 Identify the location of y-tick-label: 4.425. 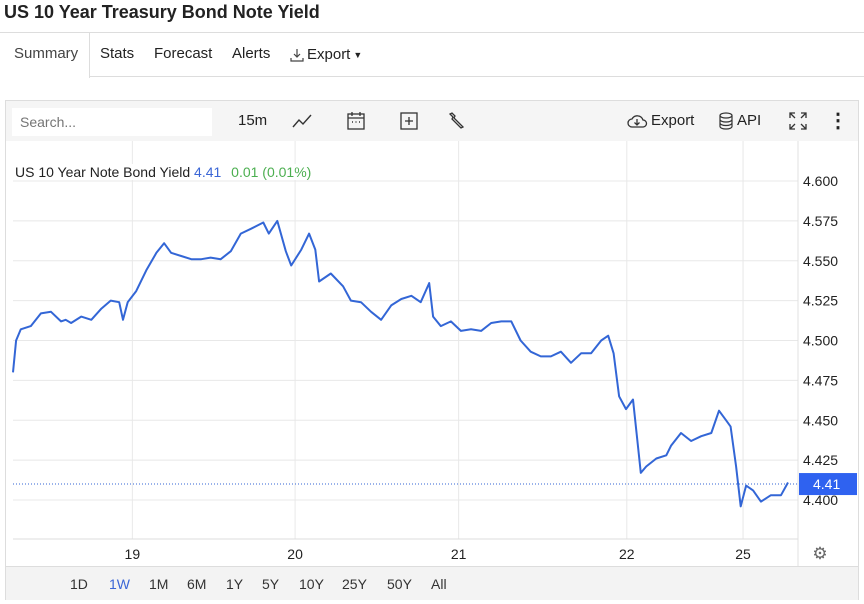
(820, 460).